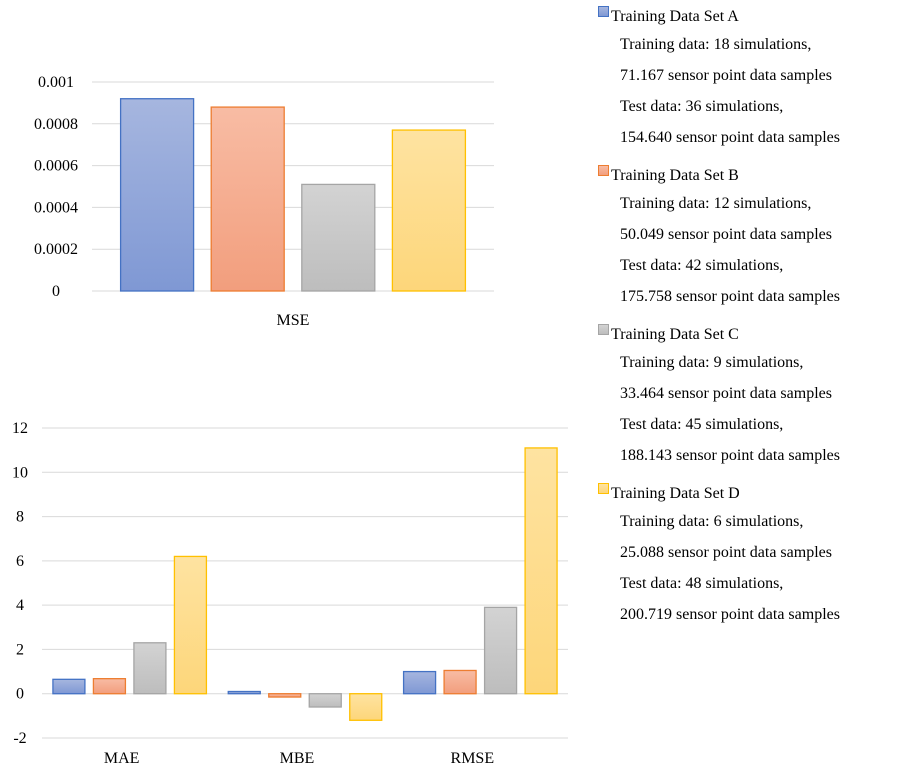 The width and height of the screenshot is (900, 769). Describe the element at coordinates (675, 493) in the screenshot. I see `legend-title-text: Training Data Set D` at that location.